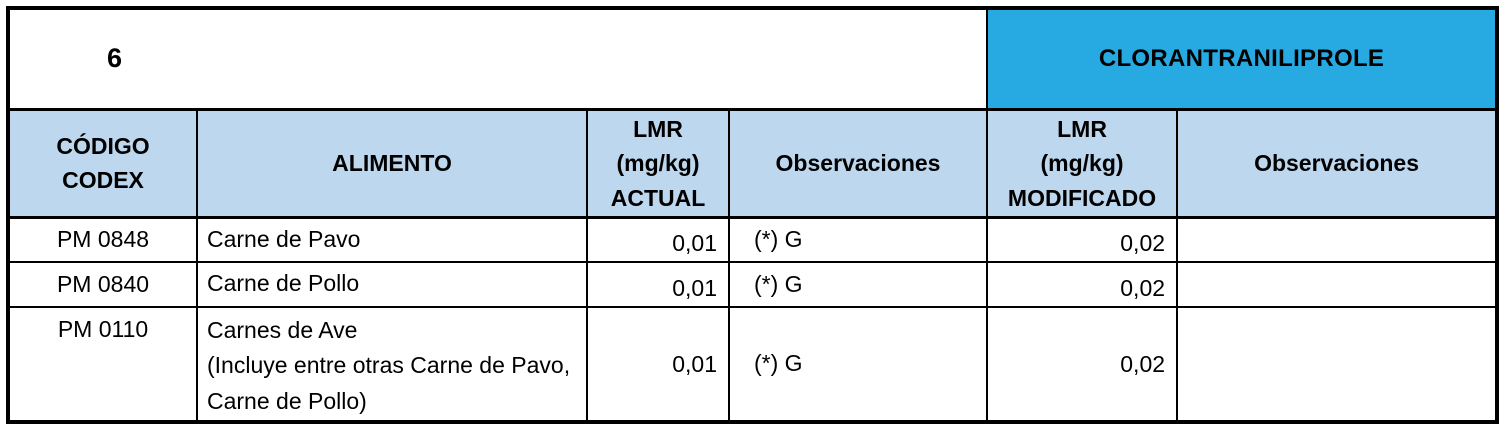 Image resolution: width=1500 pixels, height=434 pixels. I want to click on col-header-lmr-modificado: LMR (mg/kg) MODIFICADO, so click(1082, 163).